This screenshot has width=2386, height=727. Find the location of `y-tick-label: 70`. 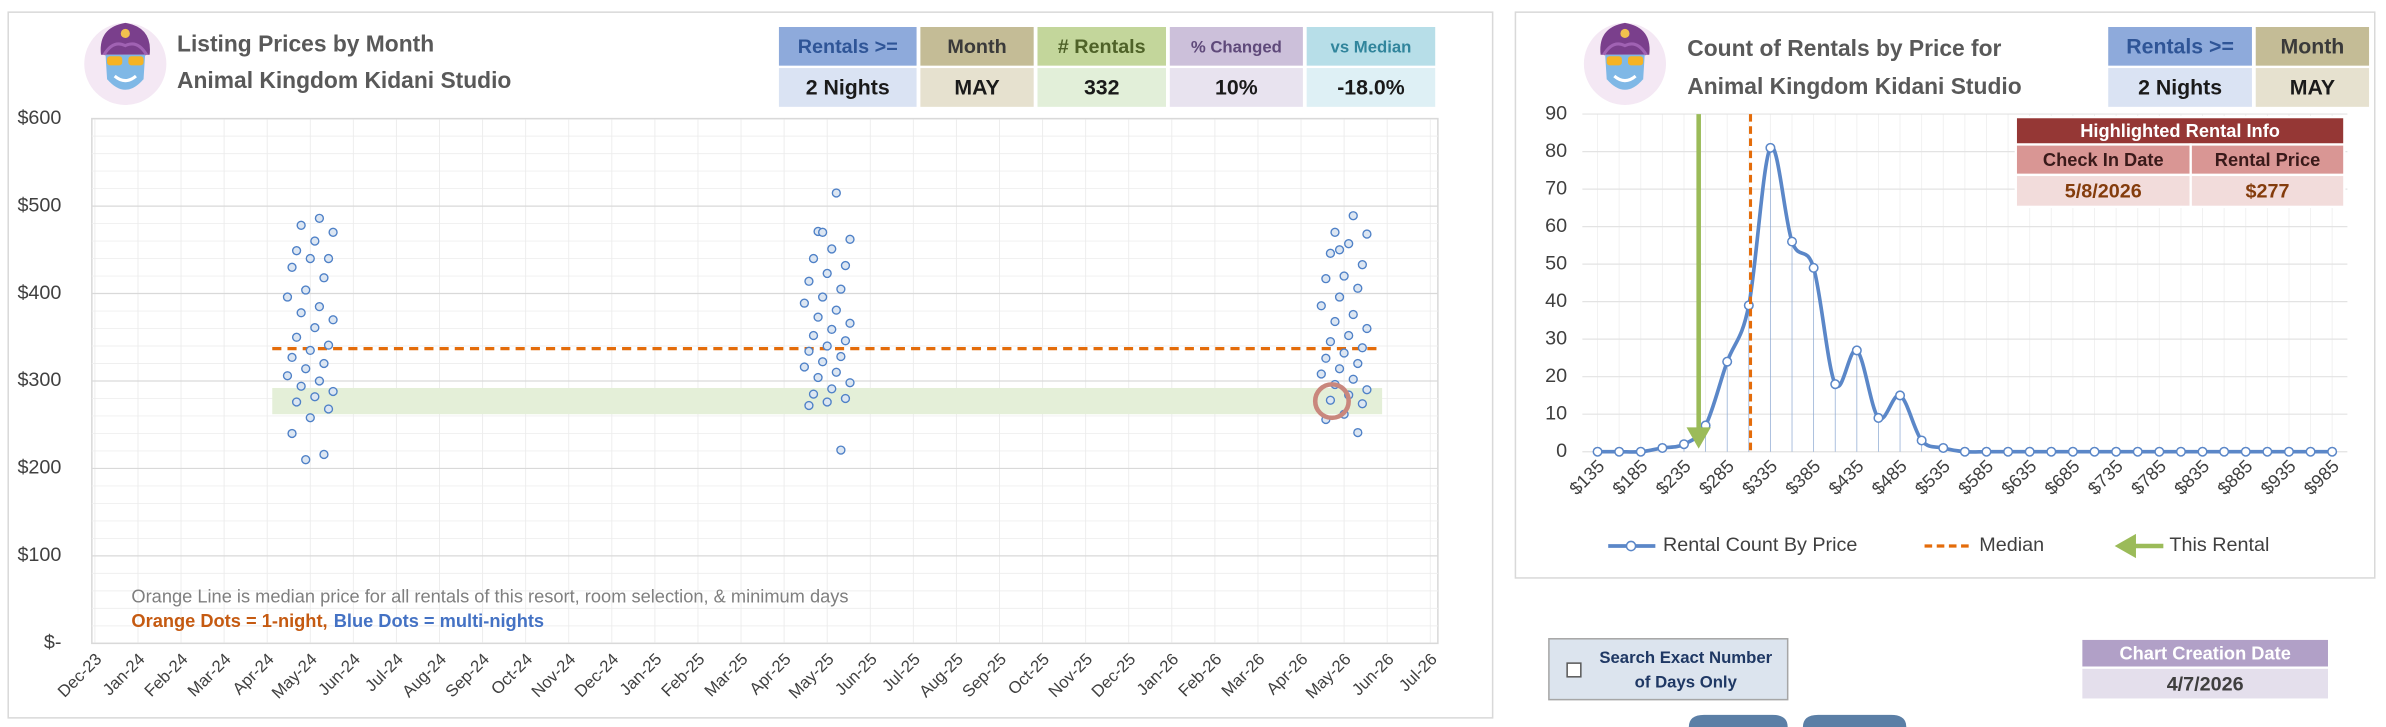

y-tick-label: 70 is located at coordinates (1556, 188).